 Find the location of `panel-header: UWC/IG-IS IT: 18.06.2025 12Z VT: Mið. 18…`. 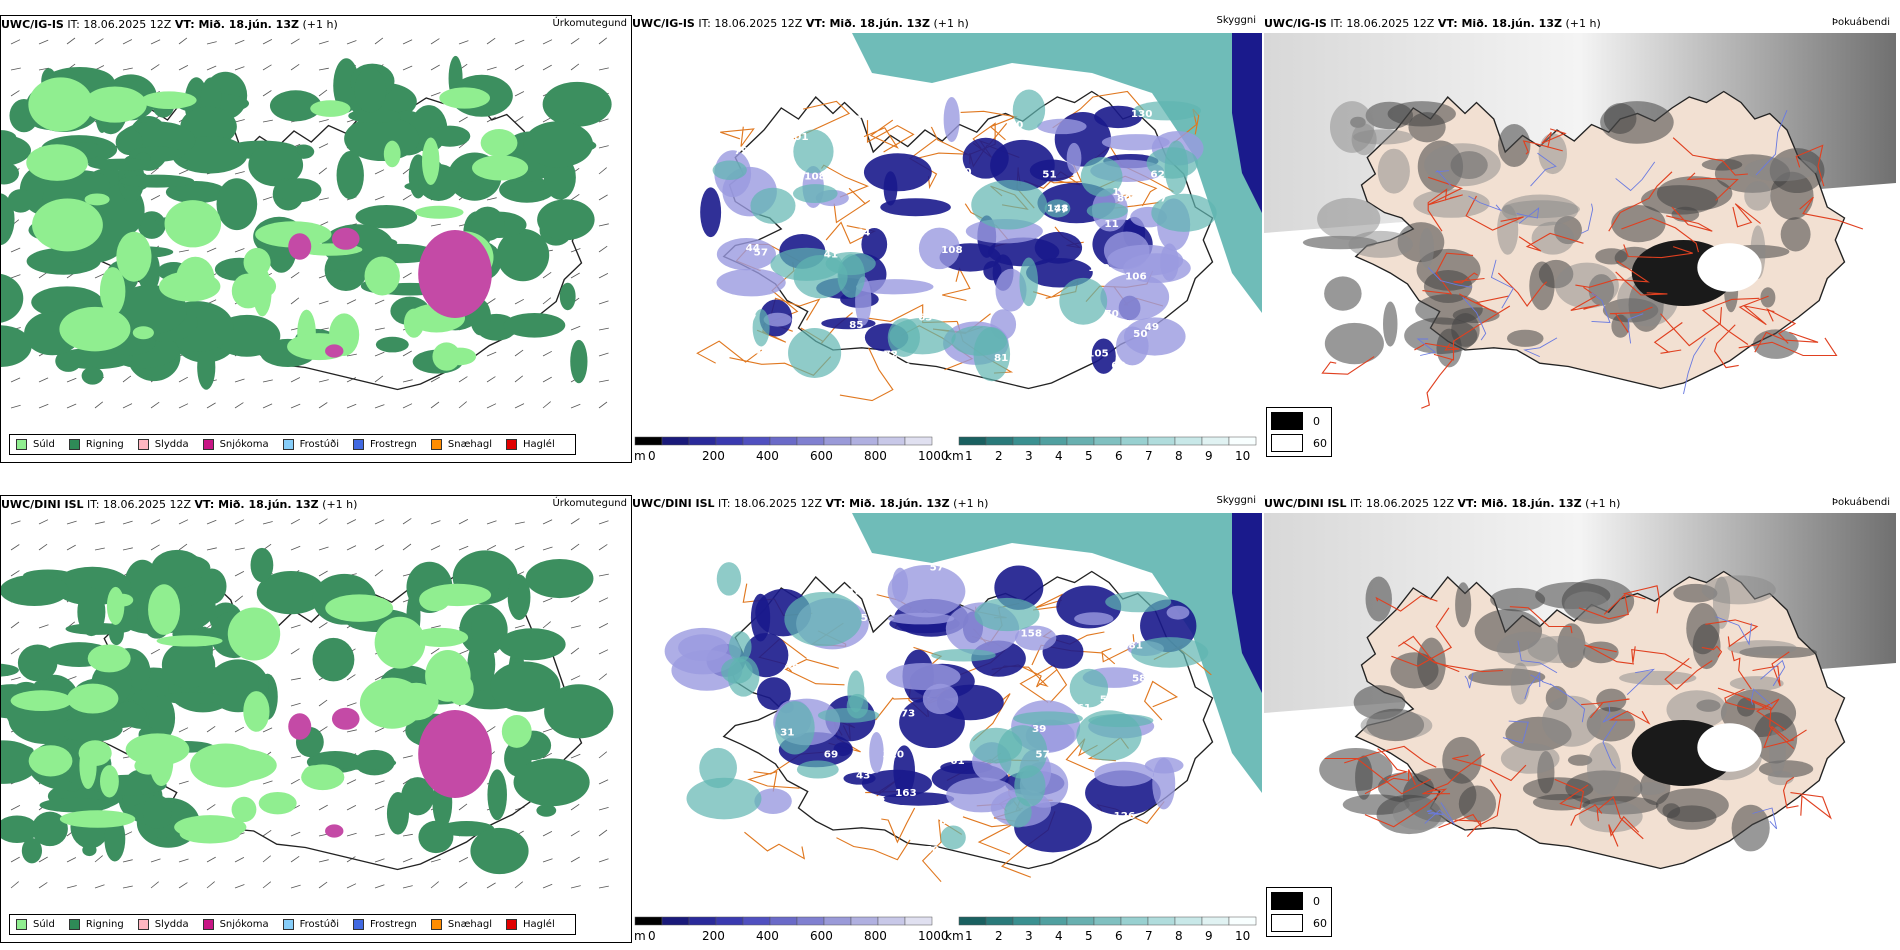

panel-header: UWC/IG-IS IT: 18.06.2025 12Z VT: Mið. 18… is located at coordinates (800, 23).